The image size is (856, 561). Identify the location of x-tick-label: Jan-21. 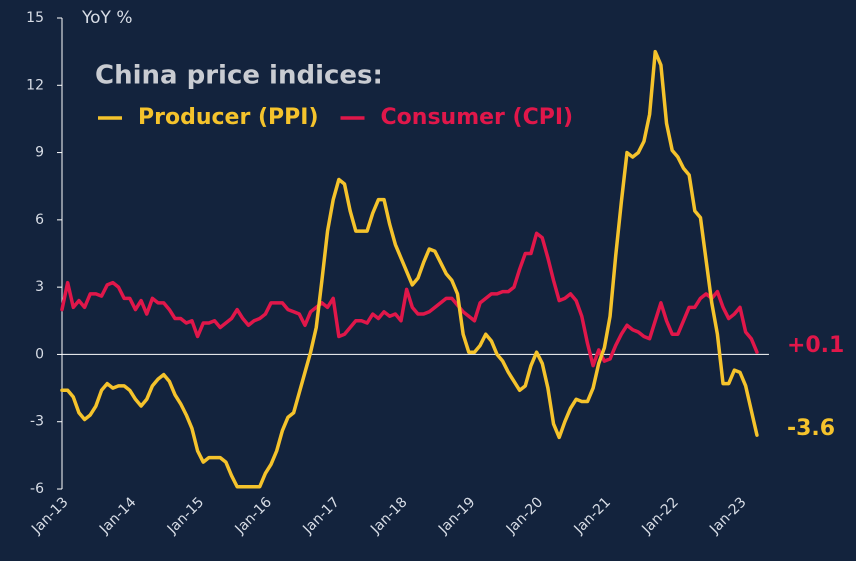
(592, 515).